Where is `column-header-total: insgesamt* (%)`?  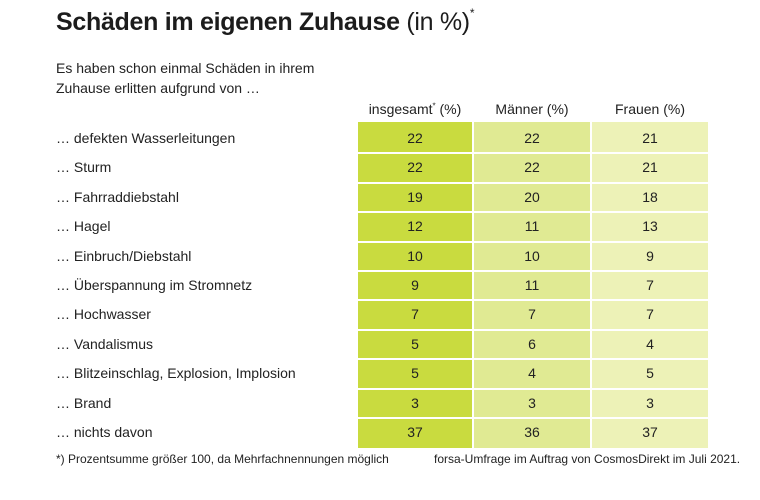 column-header-total: insgesamt* (%) is located at coordinates (415, 109).